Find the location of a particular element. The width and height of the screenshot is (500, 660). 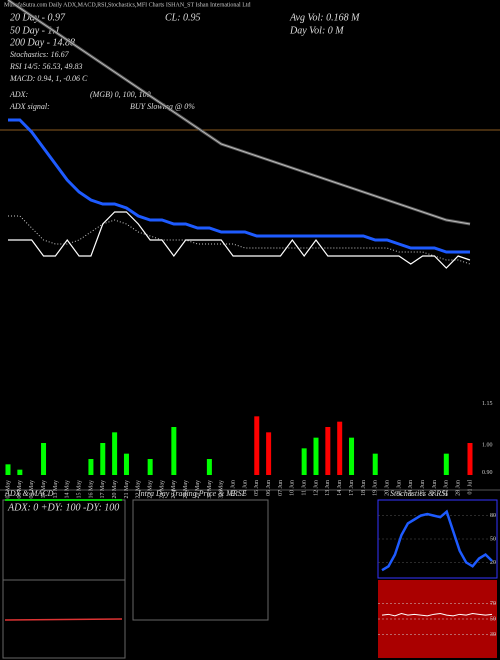

x-tick-label: 14 Jun is located at coordinates (340, 488).